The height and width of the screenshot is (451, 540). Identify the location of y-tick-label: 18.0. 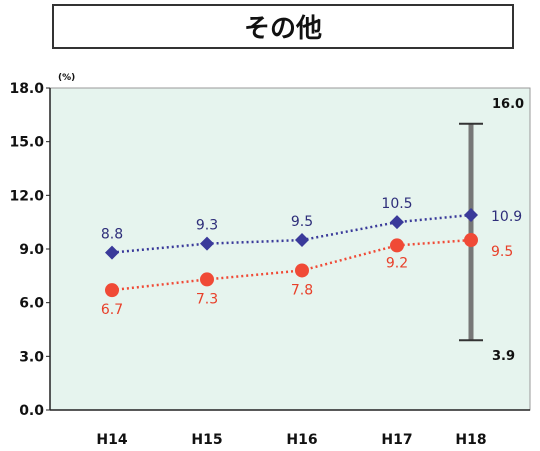
(26, 89).